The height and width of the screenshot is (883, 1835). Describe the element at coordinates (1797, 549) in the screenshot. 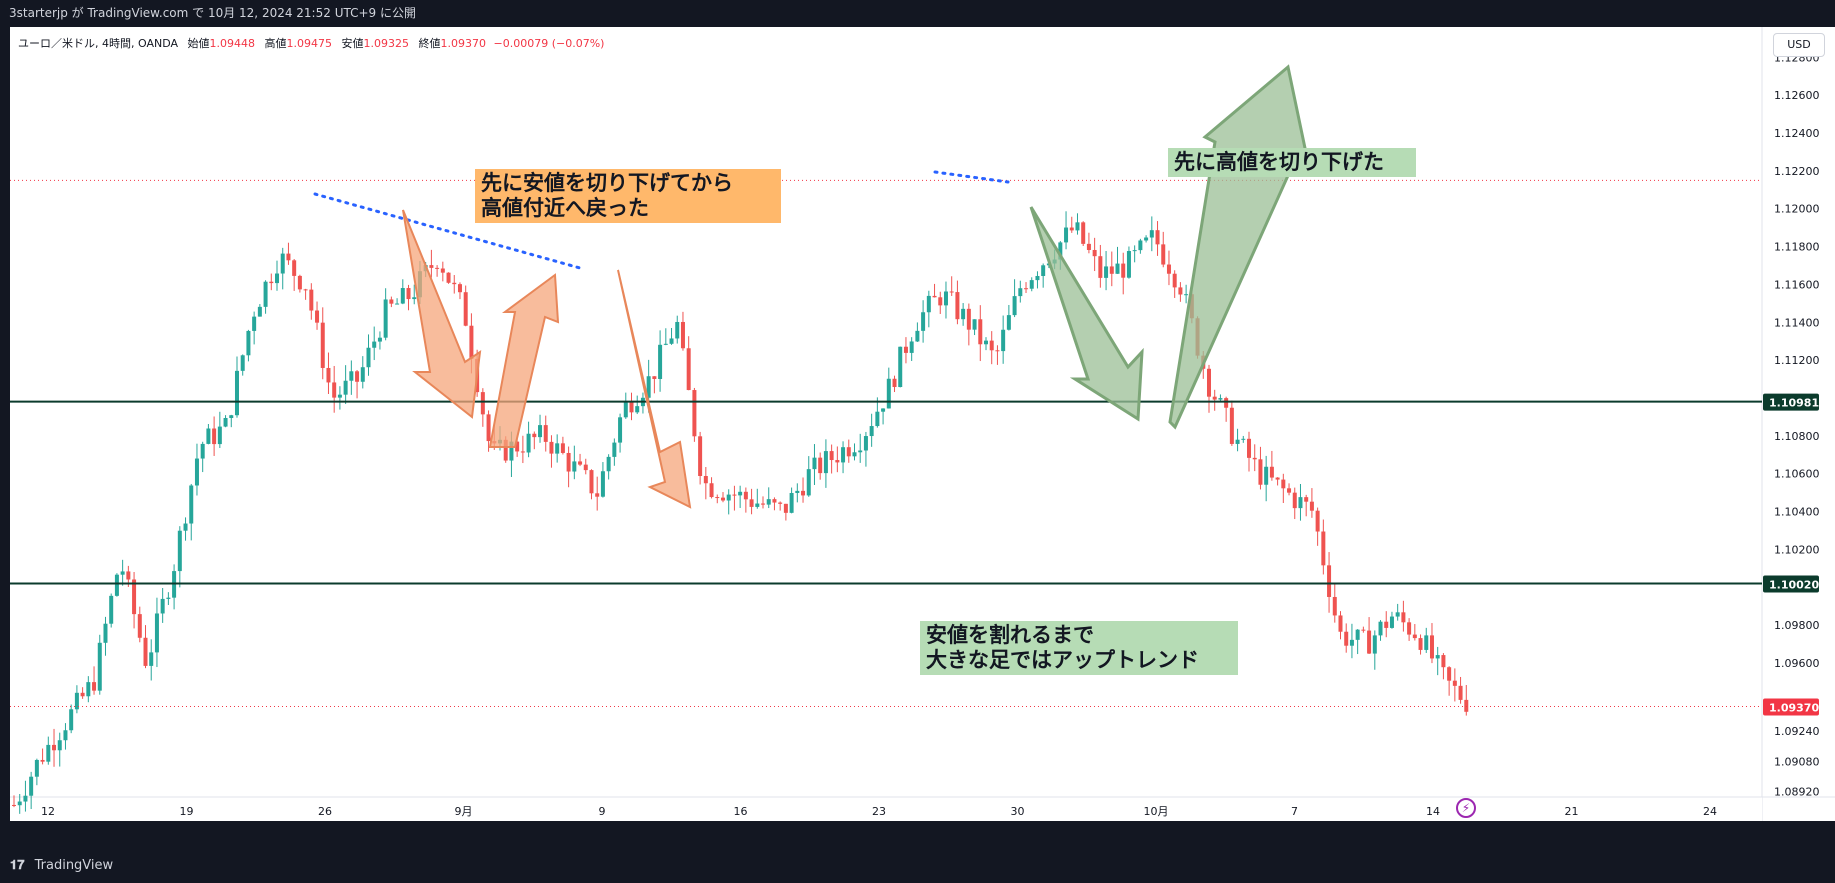

I see `y-tick-label: 1.10200` at that location.